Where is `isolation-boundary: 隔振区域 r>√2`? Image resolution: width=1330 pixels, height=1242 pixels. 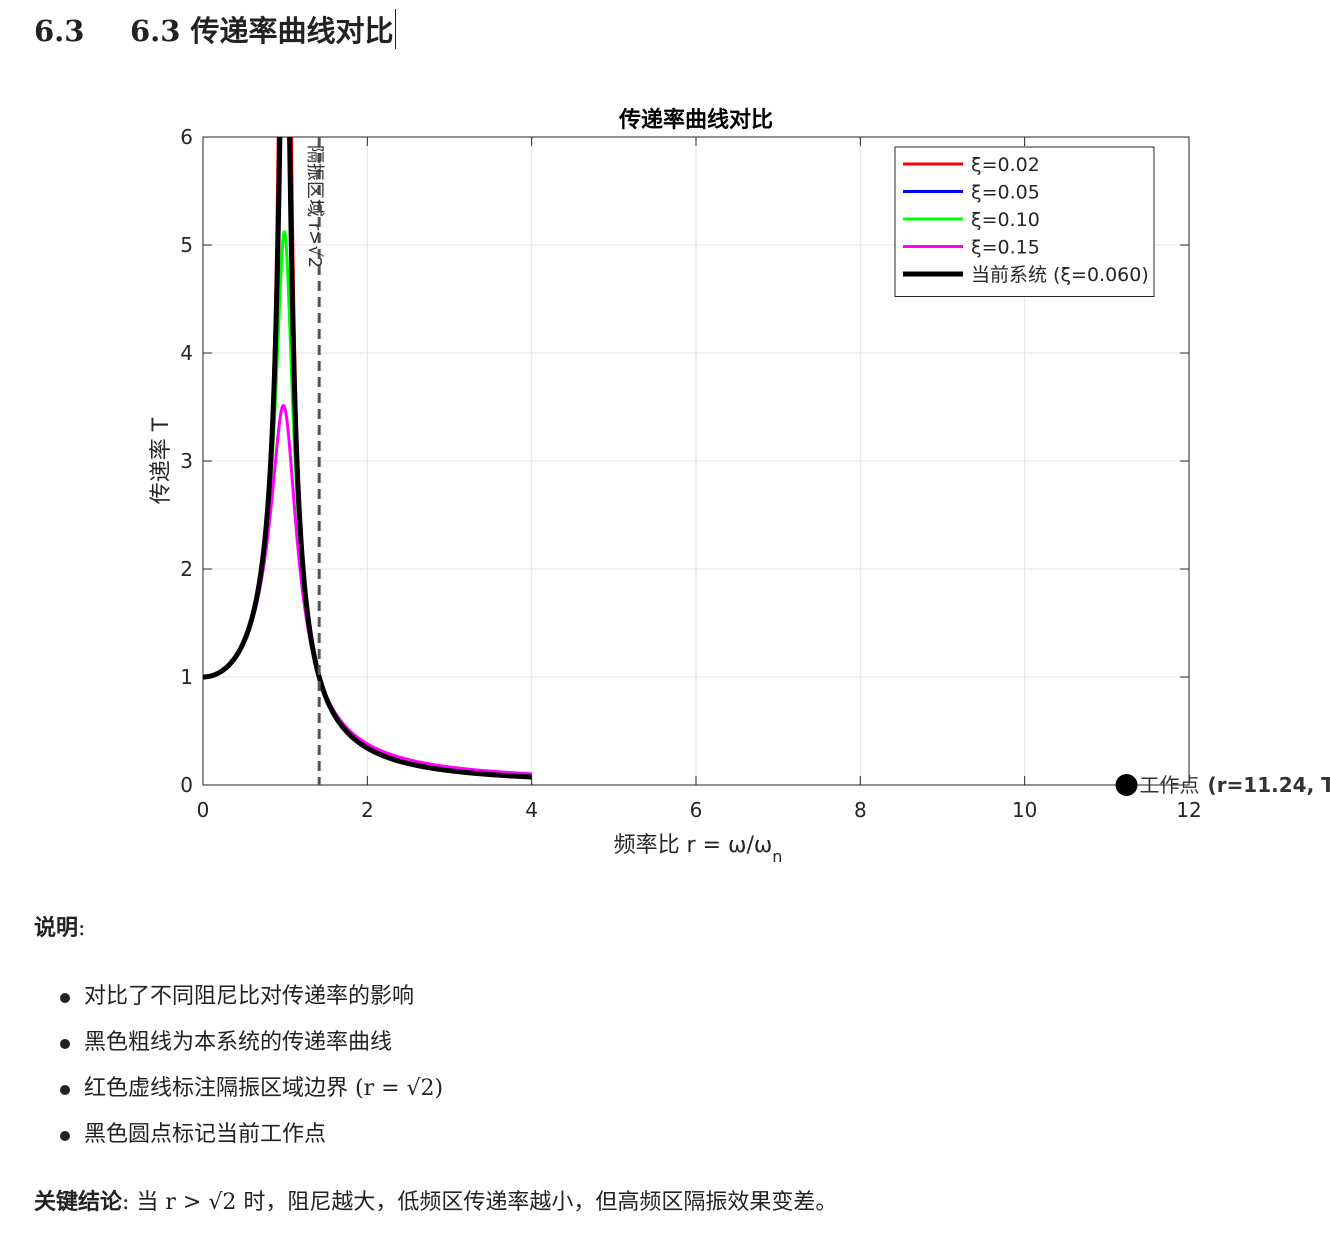 isolation-boundary: 隔振区域 r>√2 is located at coordinates (314, 461).